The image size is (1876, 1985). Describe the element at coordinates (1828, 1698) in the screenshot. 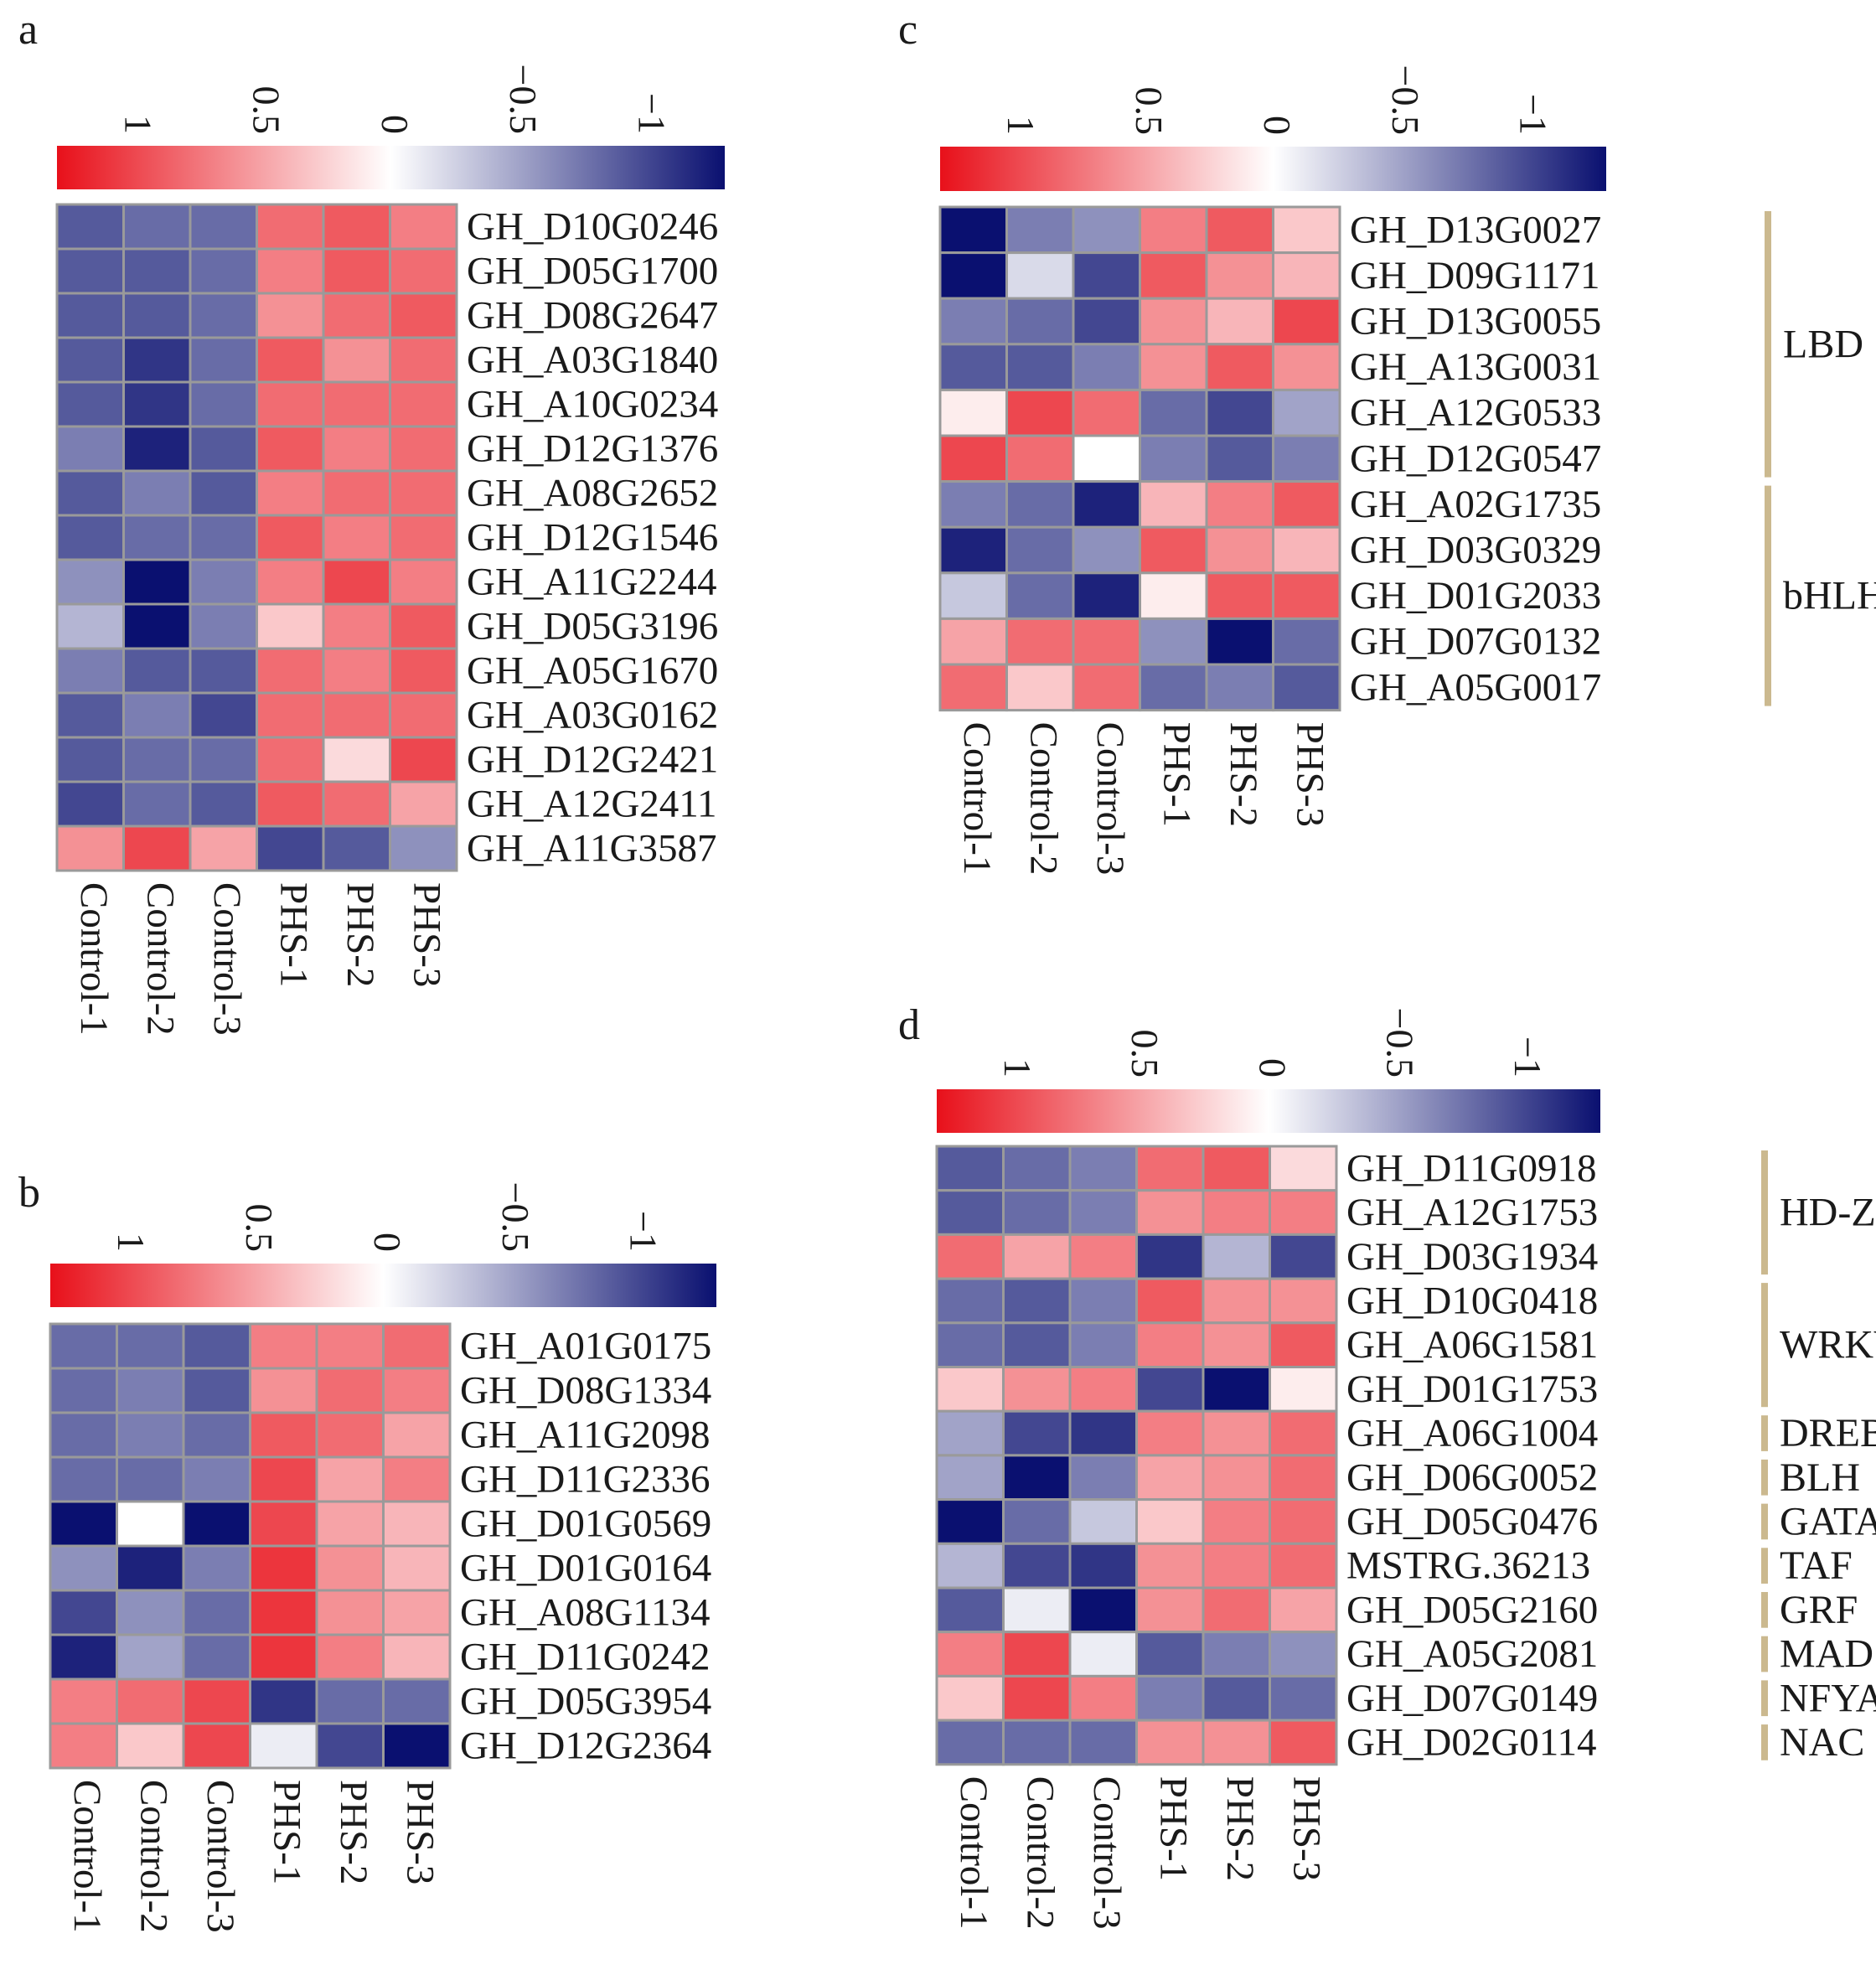

I see `group-label: NFYA` at that location.